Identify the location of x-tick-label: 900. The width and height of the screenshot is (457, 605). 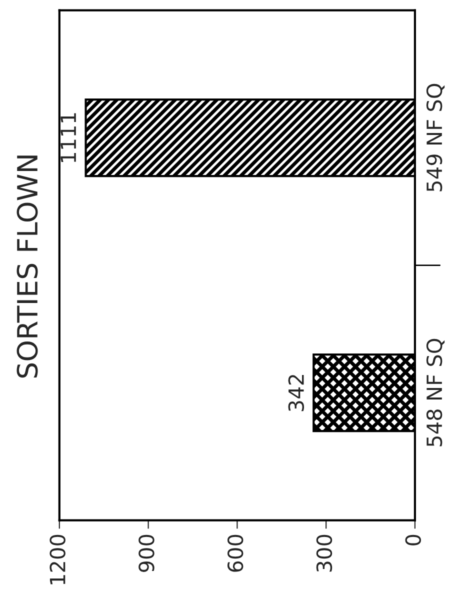
(146, 553).